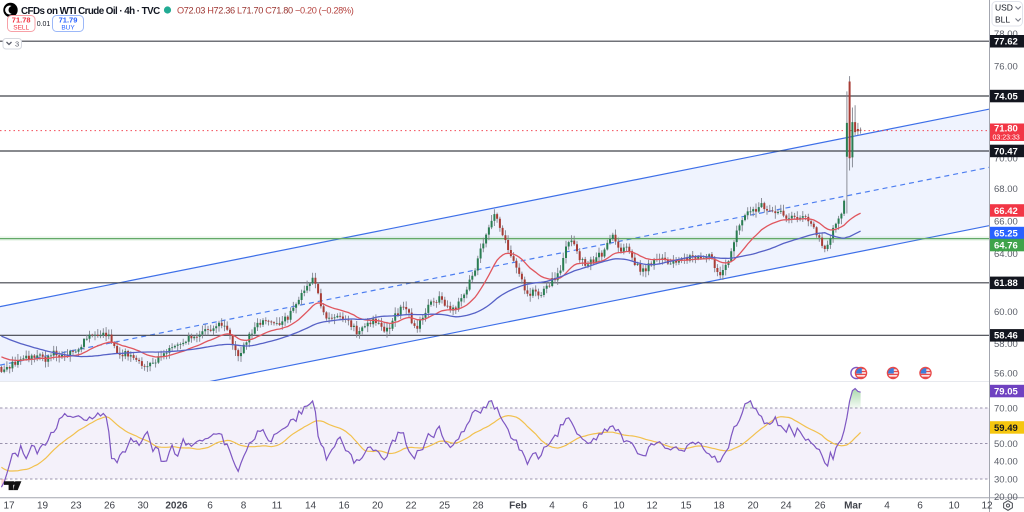  Describe the element at coordinates (244, 506) in the screenshot. I see `svg-text: 8` at that location.